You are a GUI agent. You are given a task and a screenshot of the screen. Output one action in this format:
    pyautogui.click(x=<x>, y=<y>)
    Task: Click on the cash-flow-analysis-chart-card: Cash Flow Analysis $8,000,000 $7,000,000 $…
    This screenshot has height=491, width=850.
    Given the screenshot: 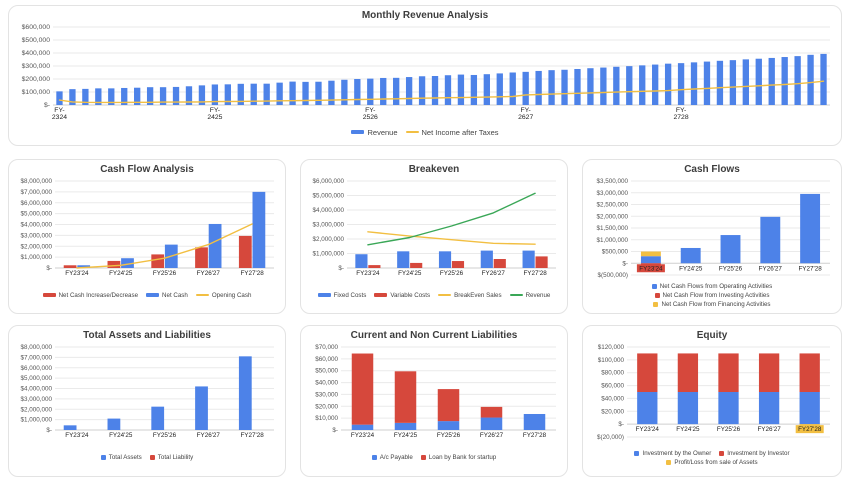 What is the action you would take?
    pyautogui.click(x=147, y=236)
    